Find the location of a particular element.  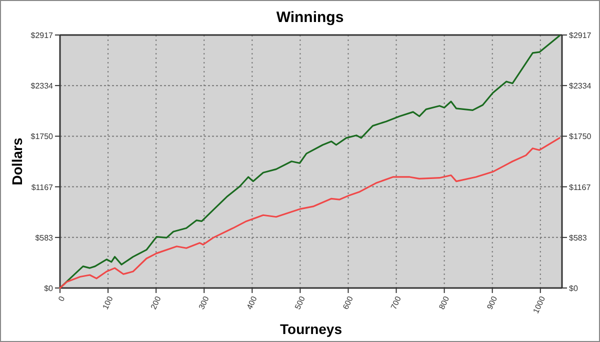

x-tick-label: 100 is located at coordinates (107, 302).